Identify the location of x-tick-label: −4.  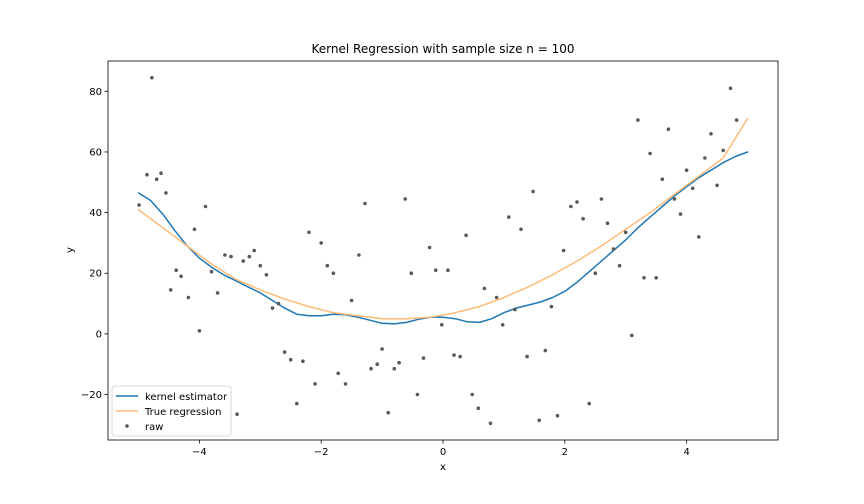
(199, 452).